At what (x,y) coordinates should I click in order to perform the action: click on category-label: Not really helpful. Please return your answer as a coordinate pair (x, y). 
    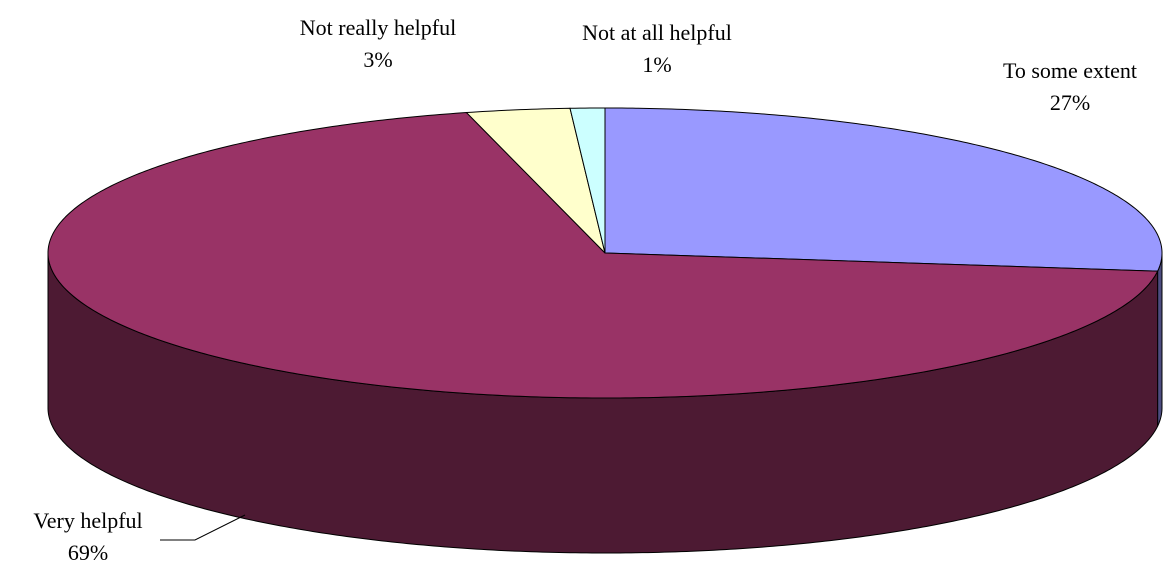
    Looking at the image, I should click on (378, 27).